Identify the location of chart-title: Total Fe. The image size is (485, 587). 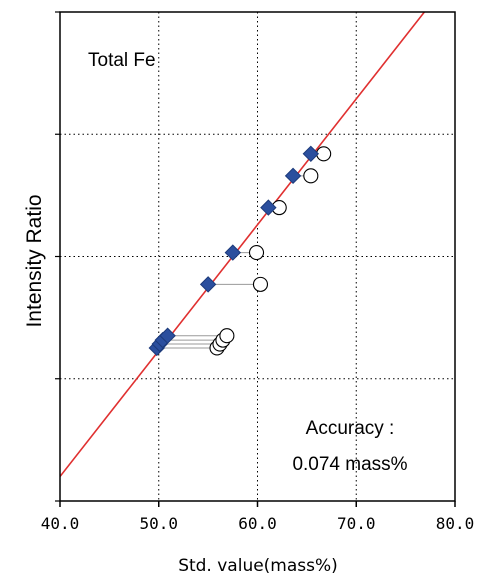
(122, 60).